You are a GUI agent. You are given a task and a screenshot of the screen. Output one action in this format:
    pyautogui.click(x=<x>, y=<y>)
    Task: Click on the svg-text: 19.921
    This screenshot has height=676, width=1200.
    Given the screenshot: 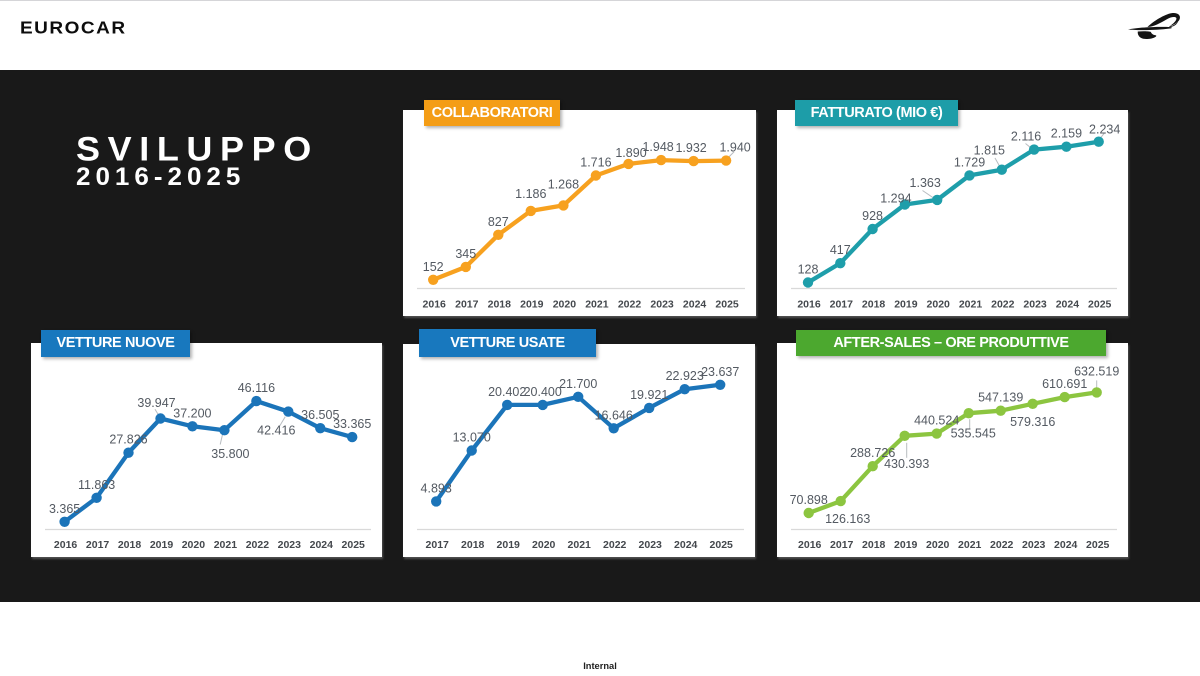 What is the action you would take?
    pyautogui.click(x=649, y=395)
    